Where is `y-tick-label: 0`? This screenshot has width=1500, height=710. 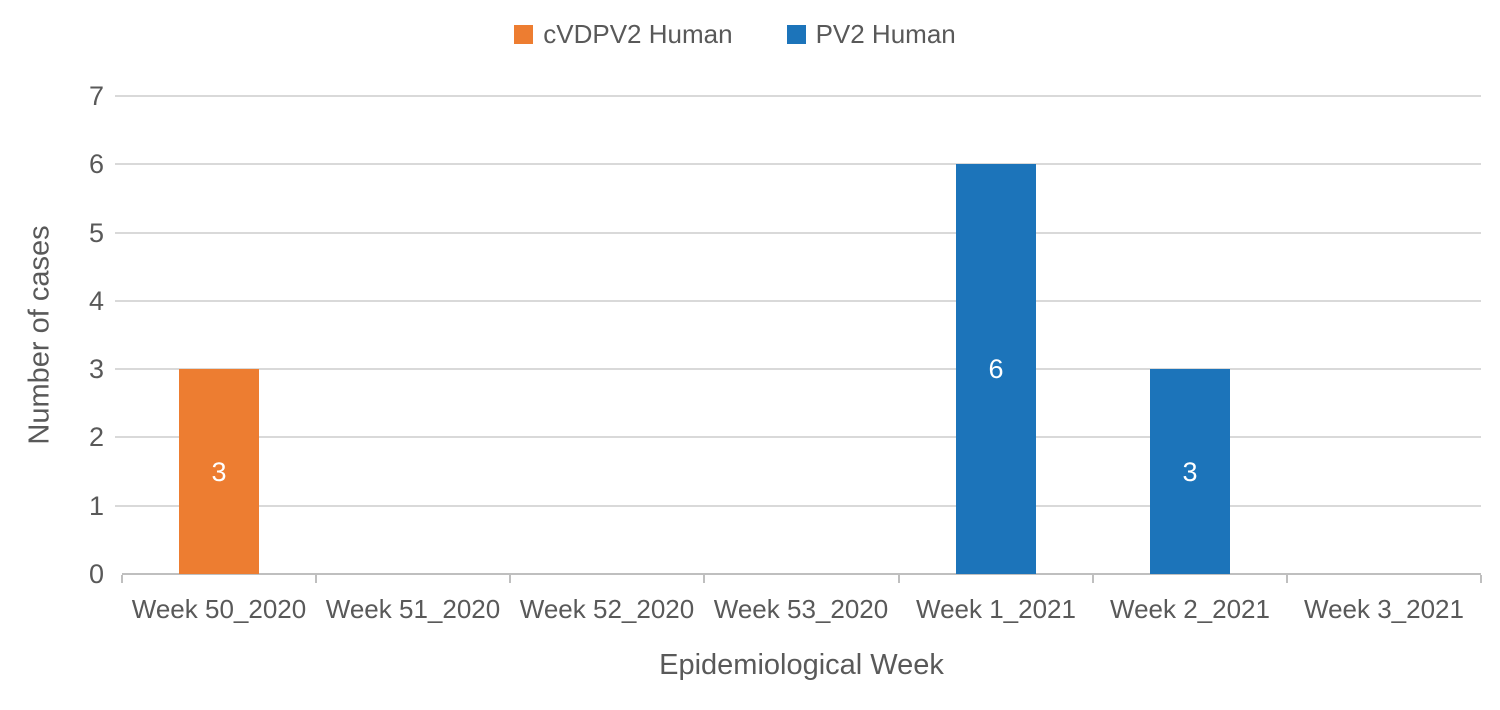
y-tick-label: 0 is located at coordinates (96, 574).